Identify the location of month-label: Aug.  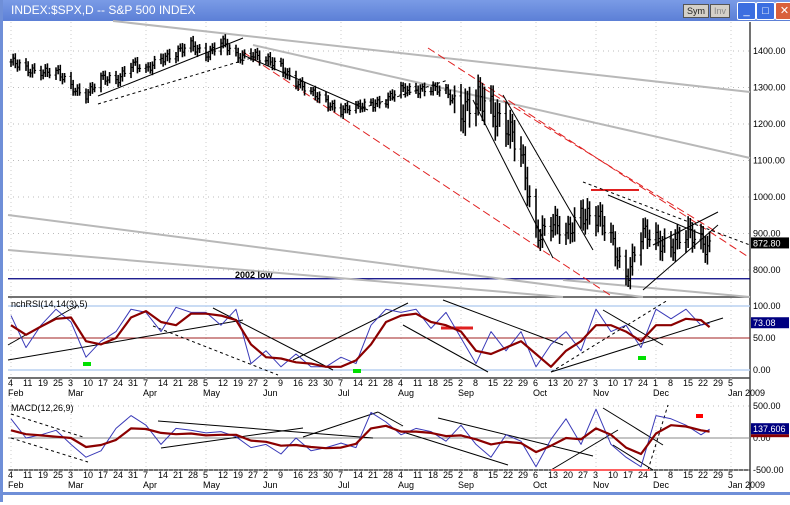
(406, 485).